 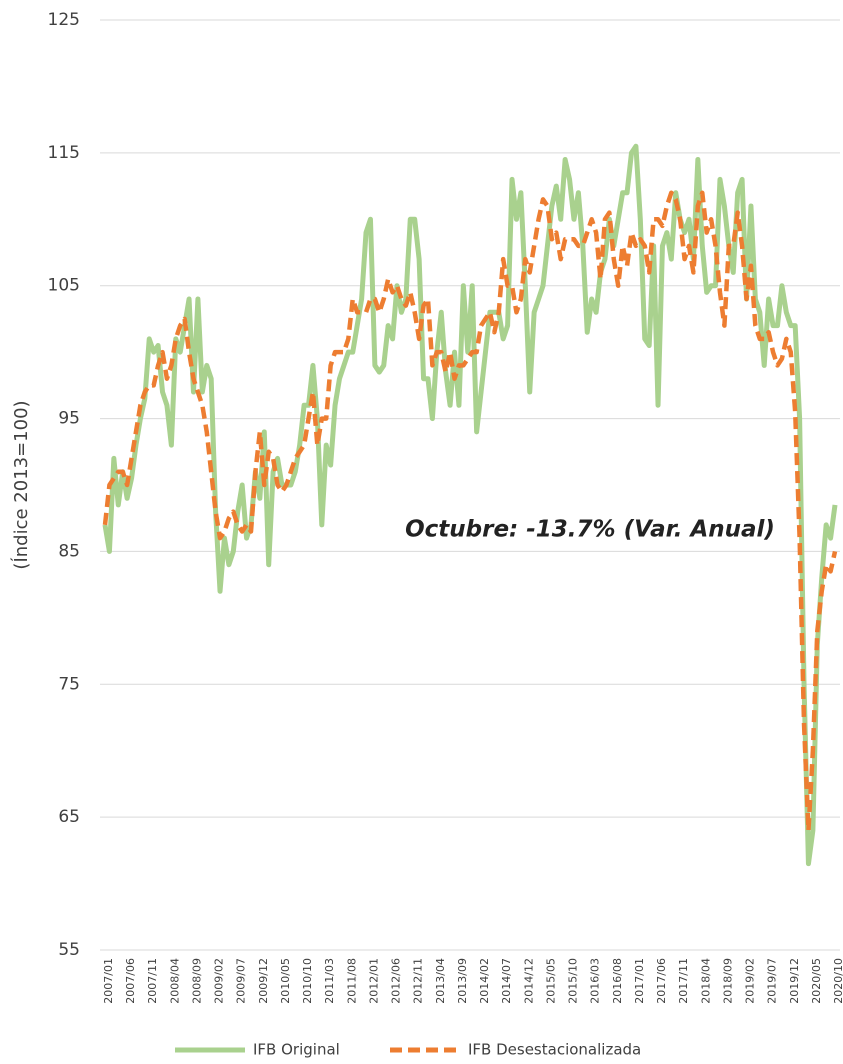 I want to click on x-tick-label: 2018/09, so click(x=727, y=981).